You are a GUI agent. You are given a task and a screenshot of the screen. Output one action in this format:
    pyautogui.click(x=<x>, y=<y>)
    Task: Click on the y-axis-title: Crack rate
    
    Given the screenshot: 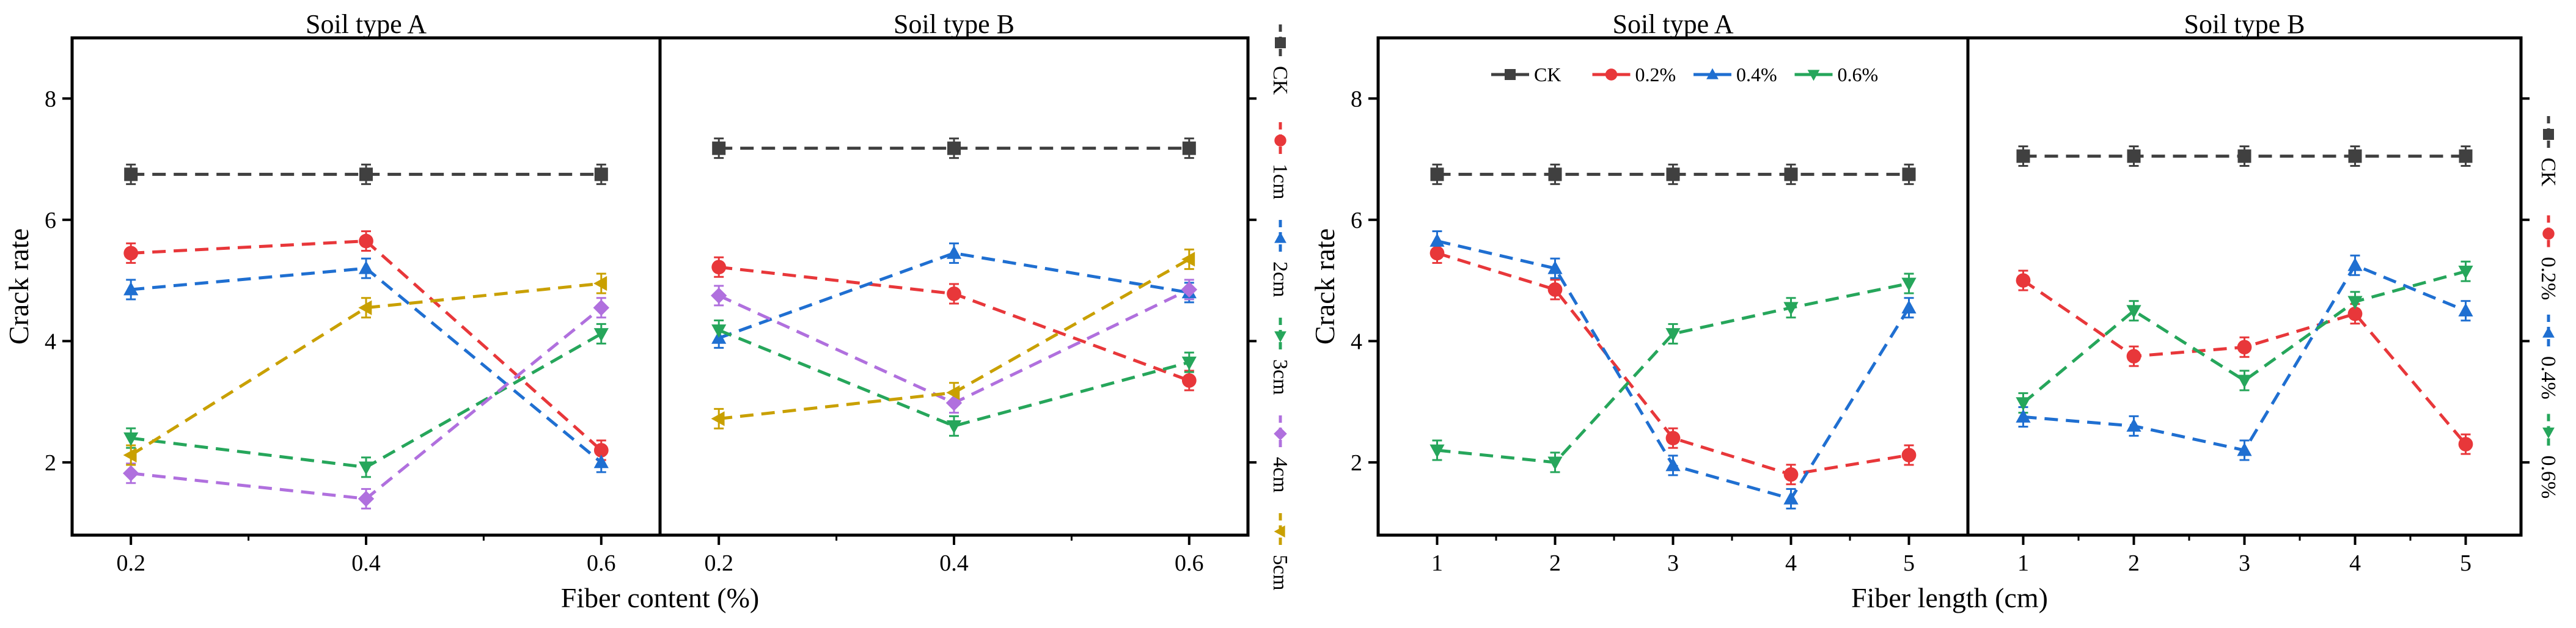 What is the action you would take?
    pyautogui.click(x=1324, y=287)
    